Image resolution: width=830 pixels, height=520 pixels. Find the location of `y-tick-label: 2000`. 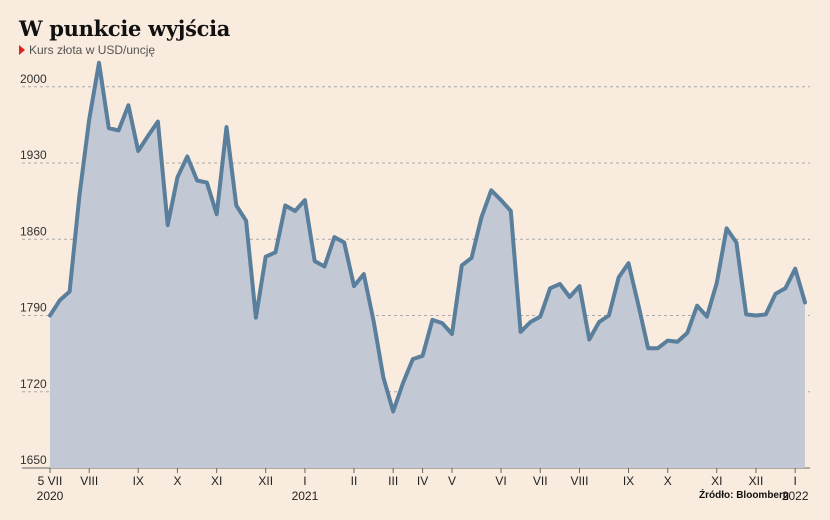

y-tick-label: 2000 is located at coordinates (33, 79).